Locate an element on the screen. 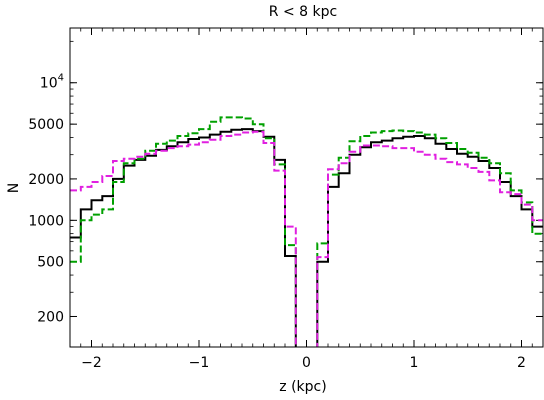  y-tick-label: 5000 is located at coordinates (46, 125).